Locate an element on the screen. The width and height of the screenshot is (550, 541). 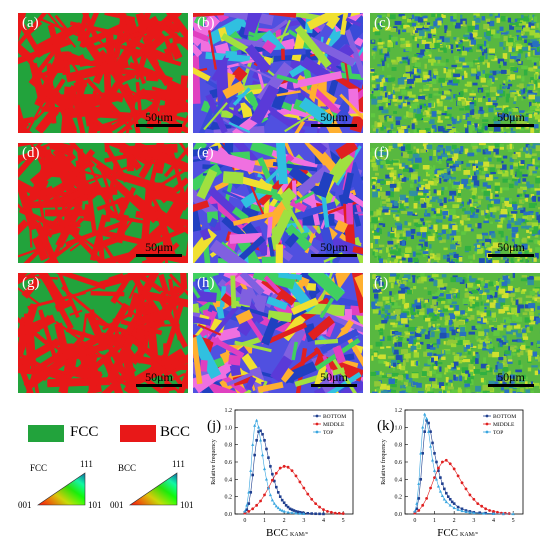
x-axis-unit: KAM/° is located at coordinates (469, 534).